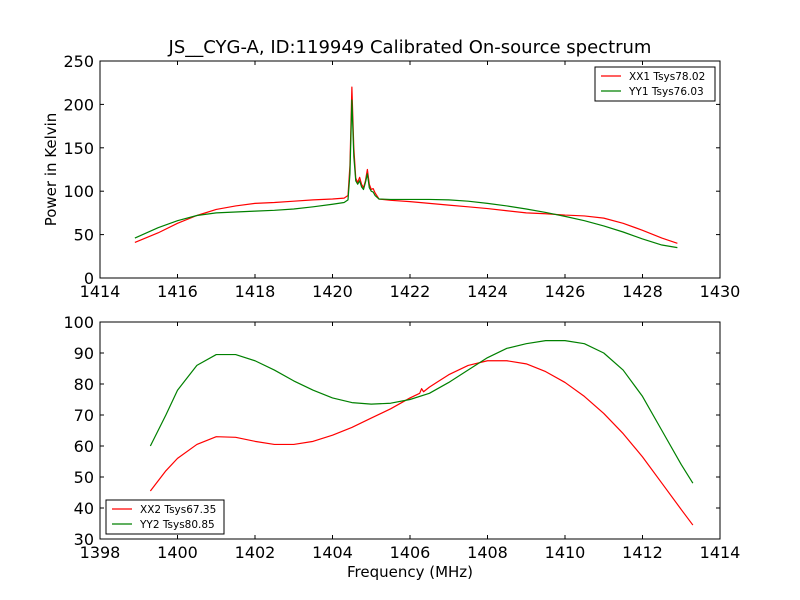 This screenshot has height=600, width=800. I want to click on y-tick-label: 90, so click(84, 353).